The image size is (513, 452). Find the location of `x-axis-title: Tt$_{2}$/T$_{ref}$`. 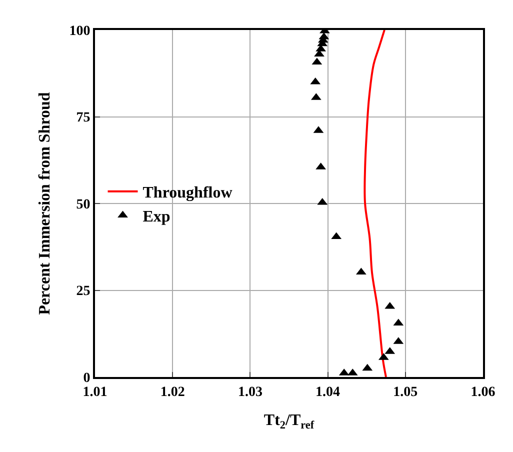

x-axis-title: Tt$_{2}$/T$_{ref}$ is located at coordinates (289, 422).